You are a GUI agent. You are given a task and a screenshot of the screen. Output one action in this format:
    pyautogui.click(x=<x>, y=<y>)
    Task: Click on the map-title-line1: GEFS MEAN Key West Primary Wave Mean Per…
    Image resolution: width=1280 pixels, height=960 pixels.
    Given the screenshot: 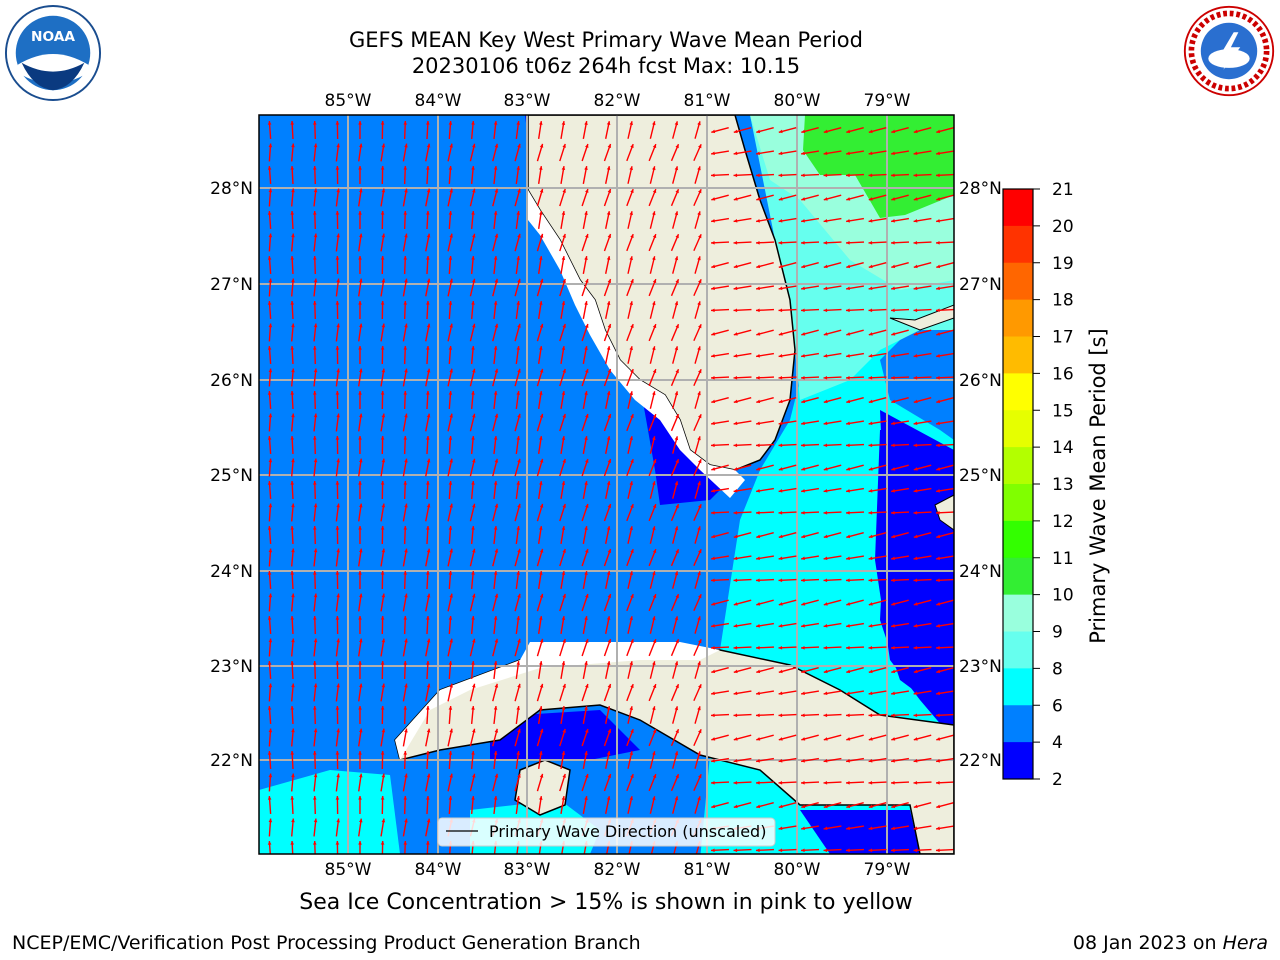 What is the action you would take?
    pyautogui.click(x=606, y=40)
    